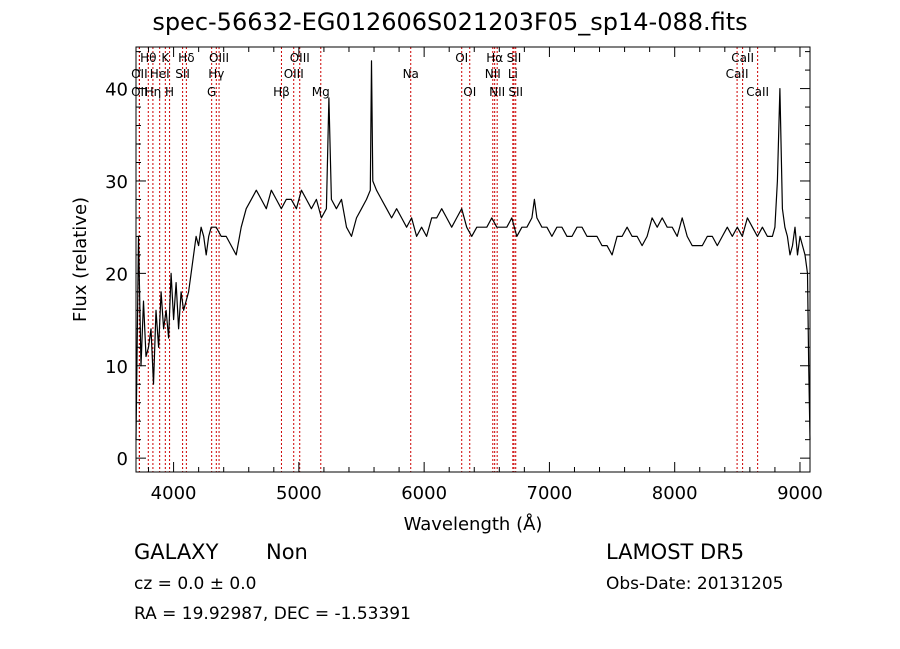 The height and width of the screenshot is (649, 900). What do you see at coordinates (675, 493) in the screenshot?
I see `x-tick-label: 8000` at bounding box center [675, 493].